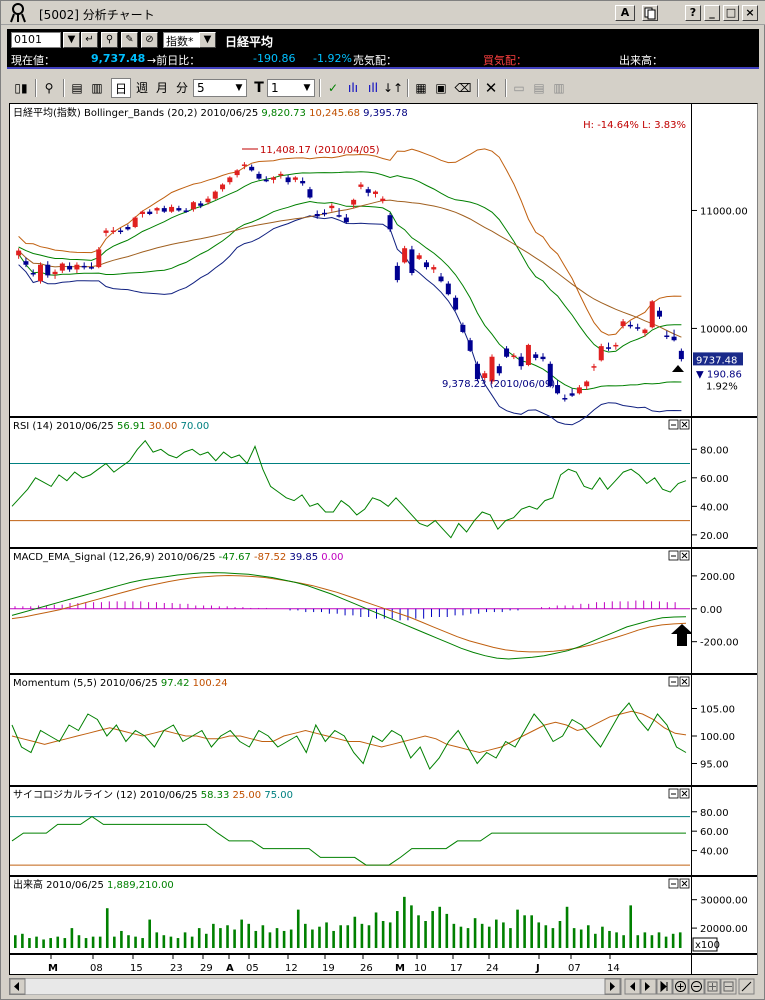 This screenshot has height=1000, width=765. Describe the element at coordinates (352, 88) in the screenshot. I see `bar-chart-icon: ılı` at that location.